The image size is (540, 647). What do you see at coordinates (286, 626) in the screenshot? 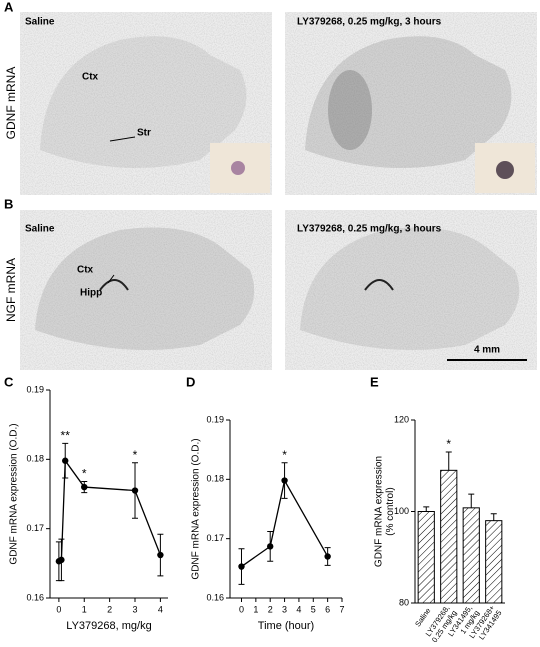
I see `x-axis-label: Time (hour)` at bounding box center [286, 626].